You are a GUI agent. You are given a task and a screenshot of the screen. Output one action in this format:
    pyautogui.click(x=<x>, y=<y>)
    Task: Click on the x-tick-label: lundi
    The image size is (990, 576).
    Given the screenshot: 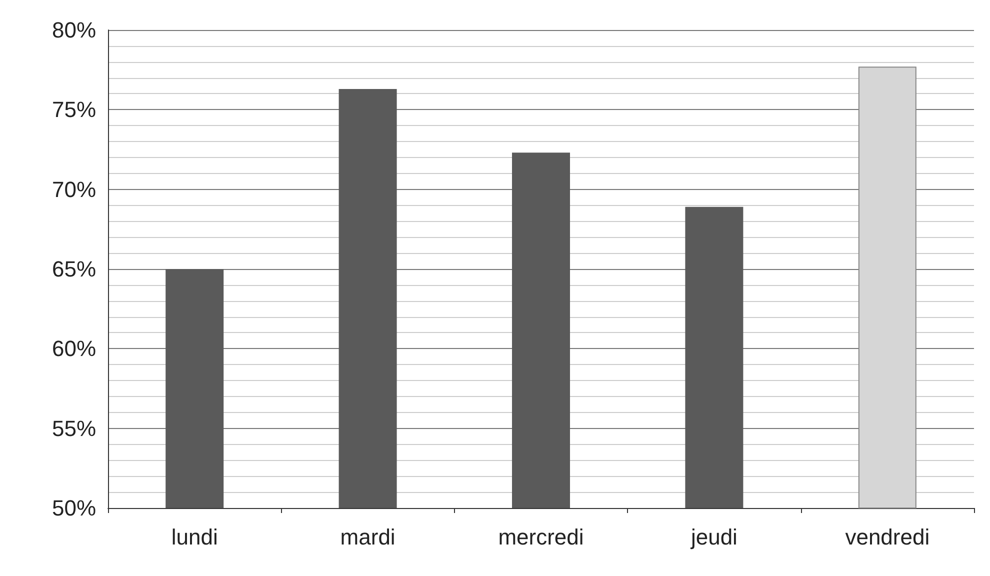 What is the action you would take?
    pyautogui.click(x=194, y=537)
    